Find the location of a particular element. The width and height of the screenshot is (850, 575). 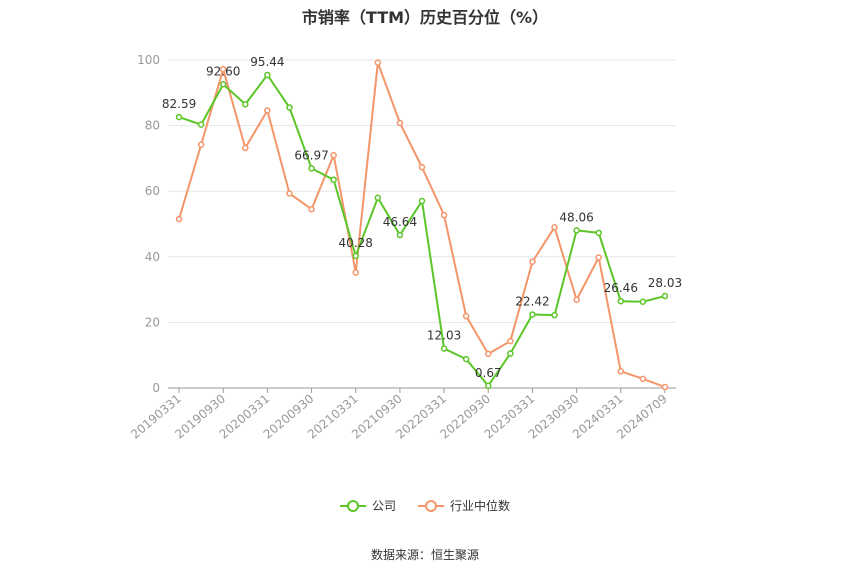

data-label: 22.42 is located at coordinates (532, 301).